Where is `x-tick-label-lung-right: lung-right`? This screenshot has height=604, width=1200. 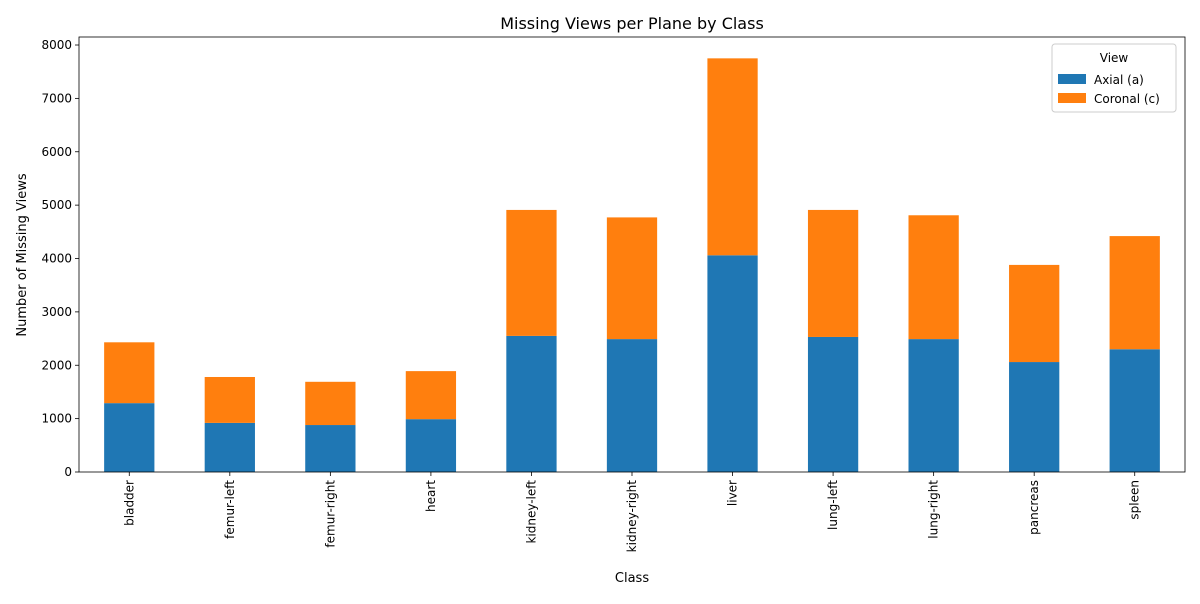
x-tick-label-lung-right: lung-right is located at coordinates (934, 509).